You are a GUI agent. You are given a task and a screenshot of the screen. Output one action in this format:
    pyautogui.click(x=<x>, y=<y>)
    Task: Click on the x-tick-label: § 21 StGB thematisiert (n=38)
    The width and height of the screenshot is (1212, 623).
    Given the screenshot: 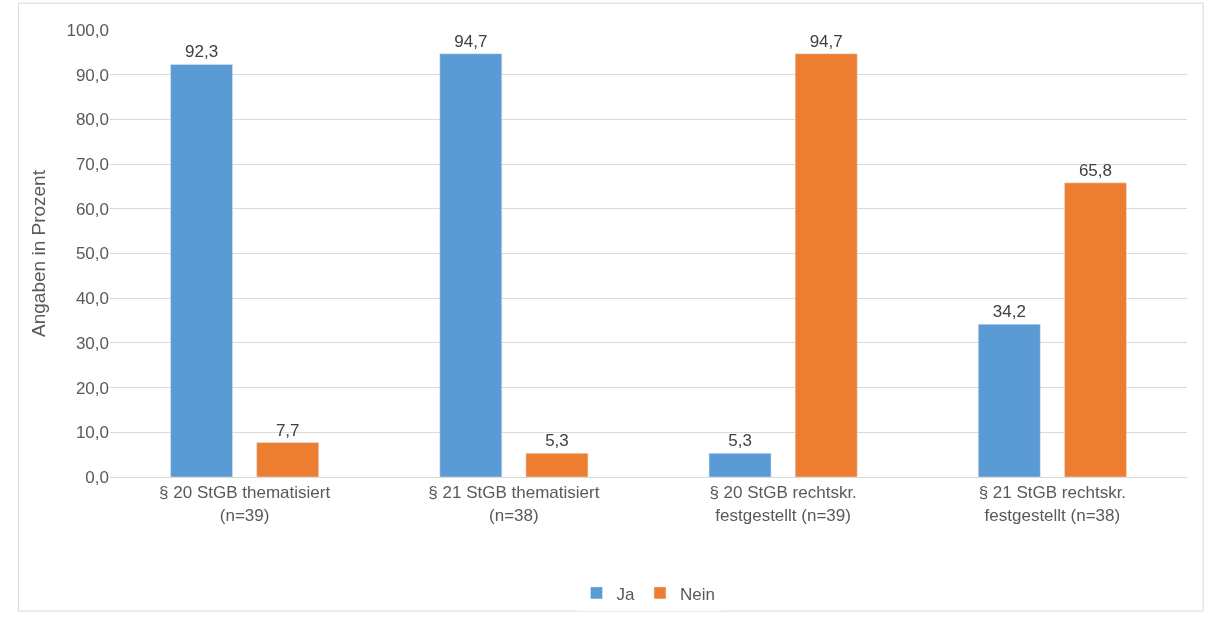 What is the action you would take?
    pyautogui.click(x=514, y=504)
    